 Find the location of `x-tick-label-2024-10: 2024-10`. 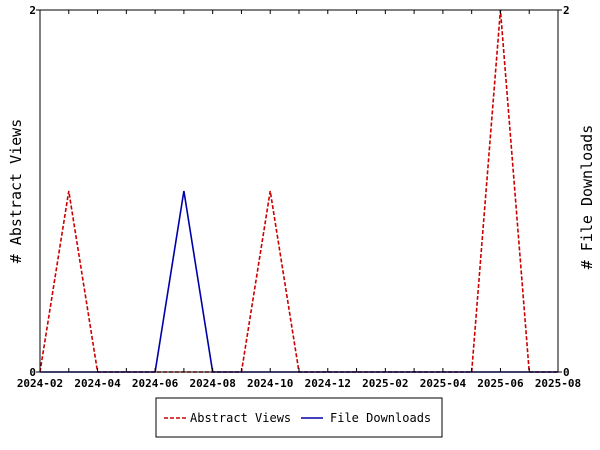

x-tick-label-2024-10: 2024-10 is located at coordinates (270, 383).